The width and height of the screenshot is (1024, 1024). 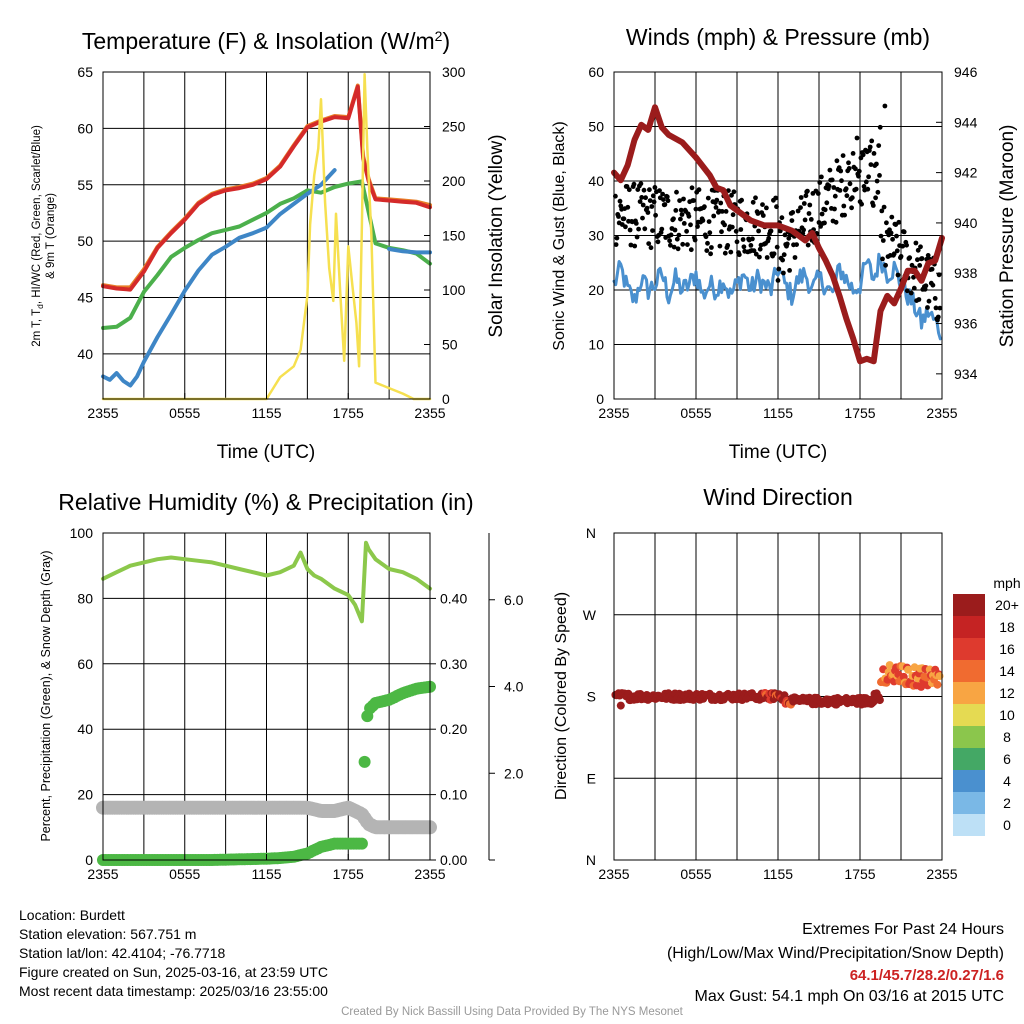 What do you see at coordinates (266, 452) in the screenshot?
I see `temperature-xlabel: Time (UTC)` at bounding box center [266, 452].